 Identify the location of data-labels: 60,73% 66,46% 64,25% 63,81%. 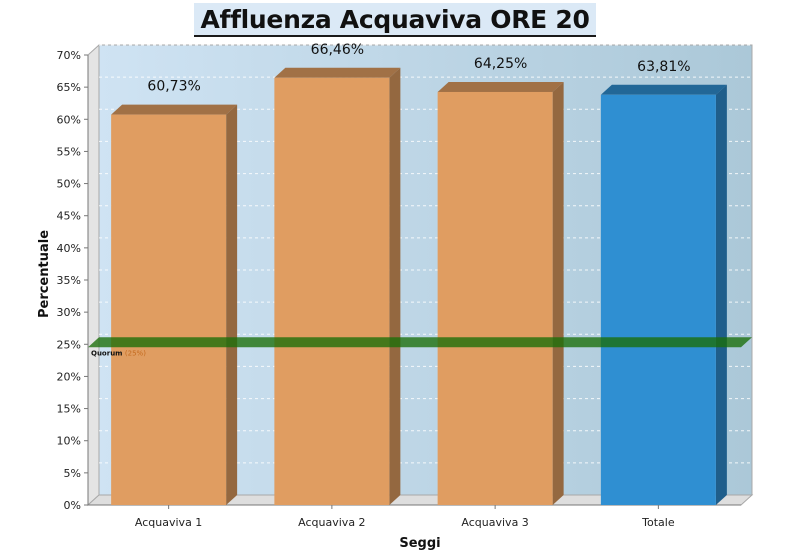
(418, 68).